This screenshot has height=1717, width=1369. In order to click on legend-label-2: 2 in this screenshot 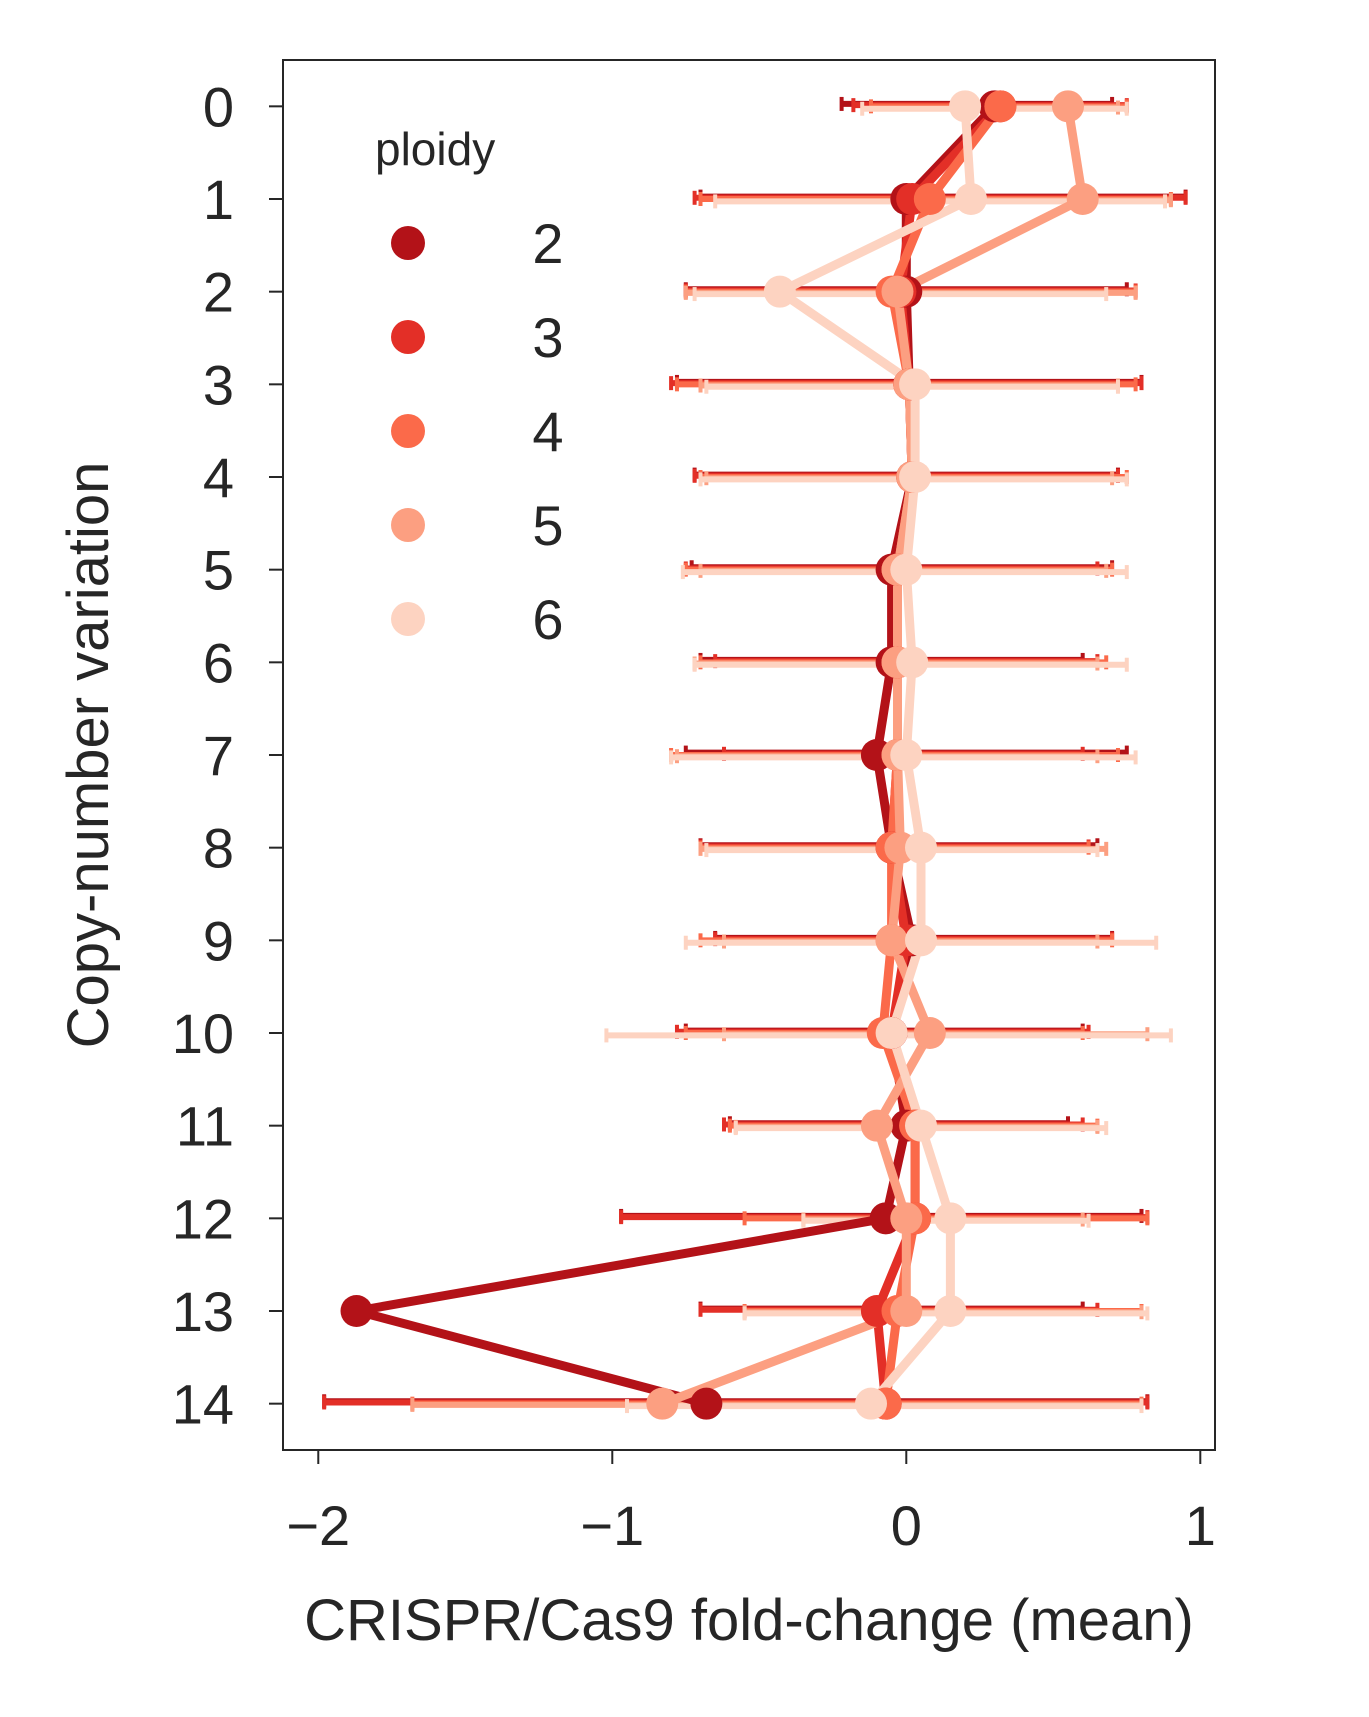, I will do `click(547, 243)`.